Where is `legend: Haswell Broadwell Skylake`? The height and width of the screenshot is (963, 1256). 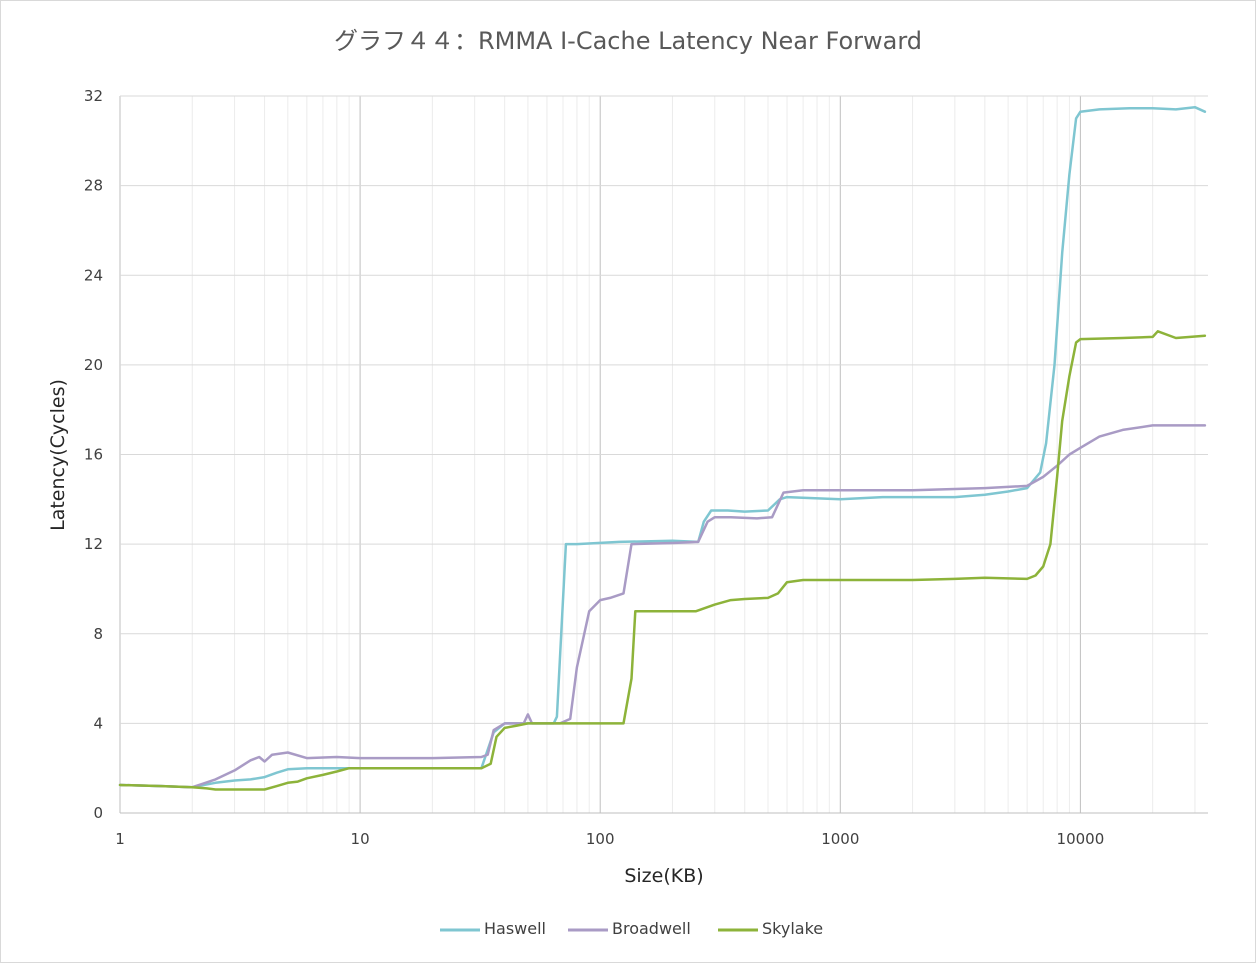
legend: Haswell Broadwell Skylake is located at coordinates (631, 928).